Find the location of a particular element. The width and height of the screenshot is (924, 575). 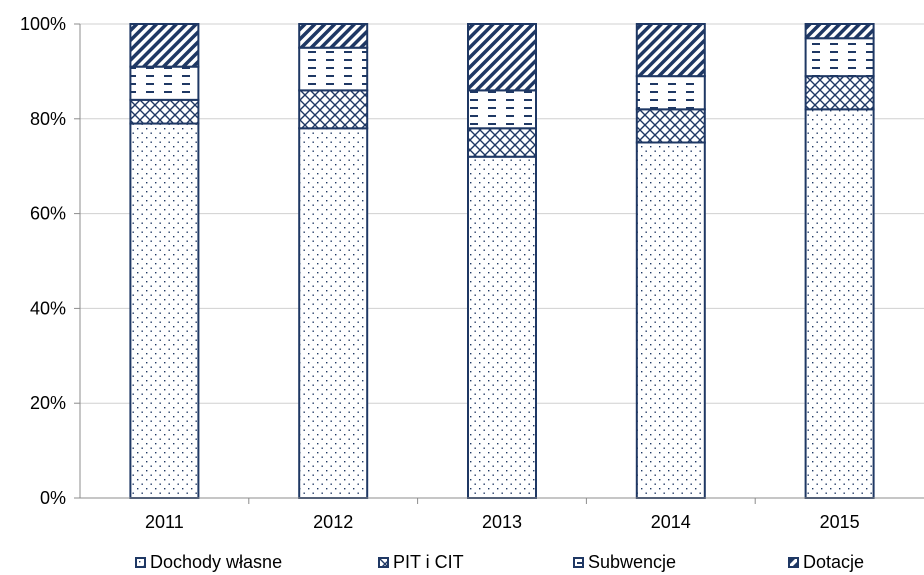

legend-item-2: Subwencje is located at coordinates (624, 562).